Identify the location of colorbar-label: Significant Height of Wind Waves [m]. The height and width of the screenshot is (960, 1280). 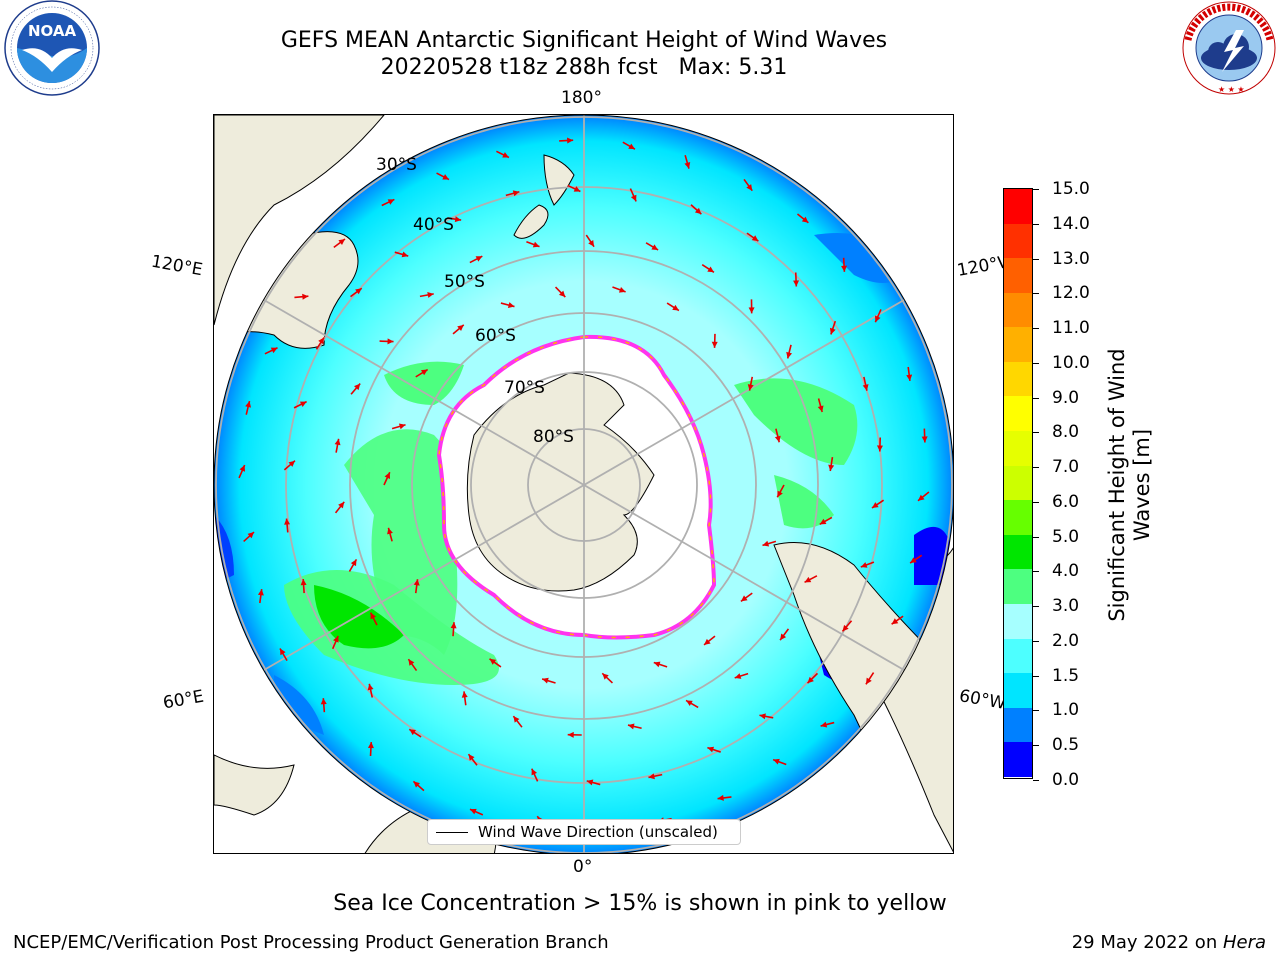
(1129, 485).